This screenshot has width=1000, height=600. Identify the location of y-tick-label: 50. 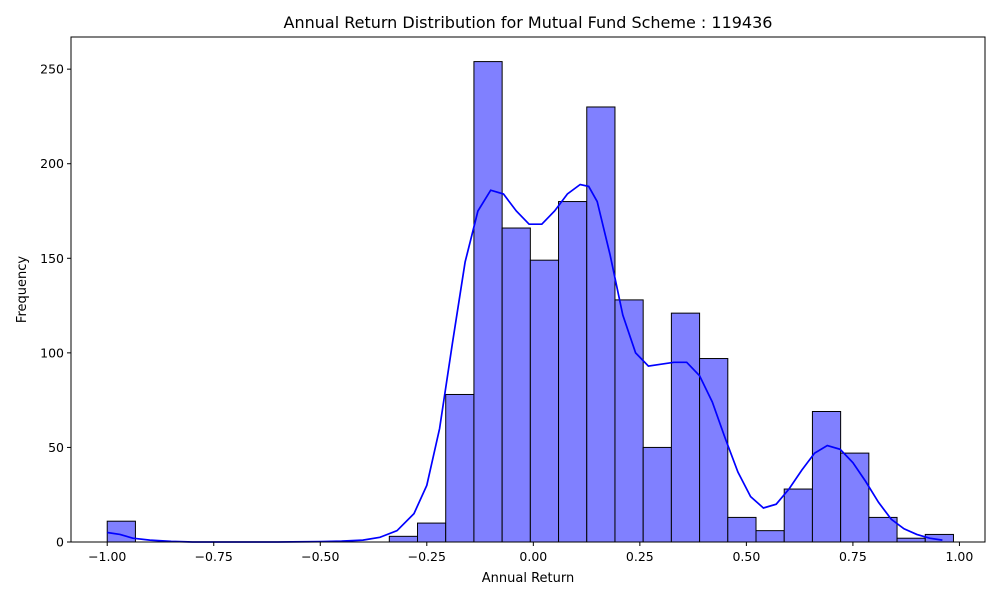
(56, 447).